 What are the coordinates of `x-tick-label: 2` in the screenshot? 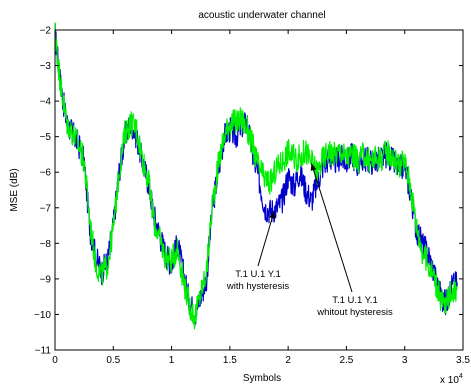 It's located at (288, 360).